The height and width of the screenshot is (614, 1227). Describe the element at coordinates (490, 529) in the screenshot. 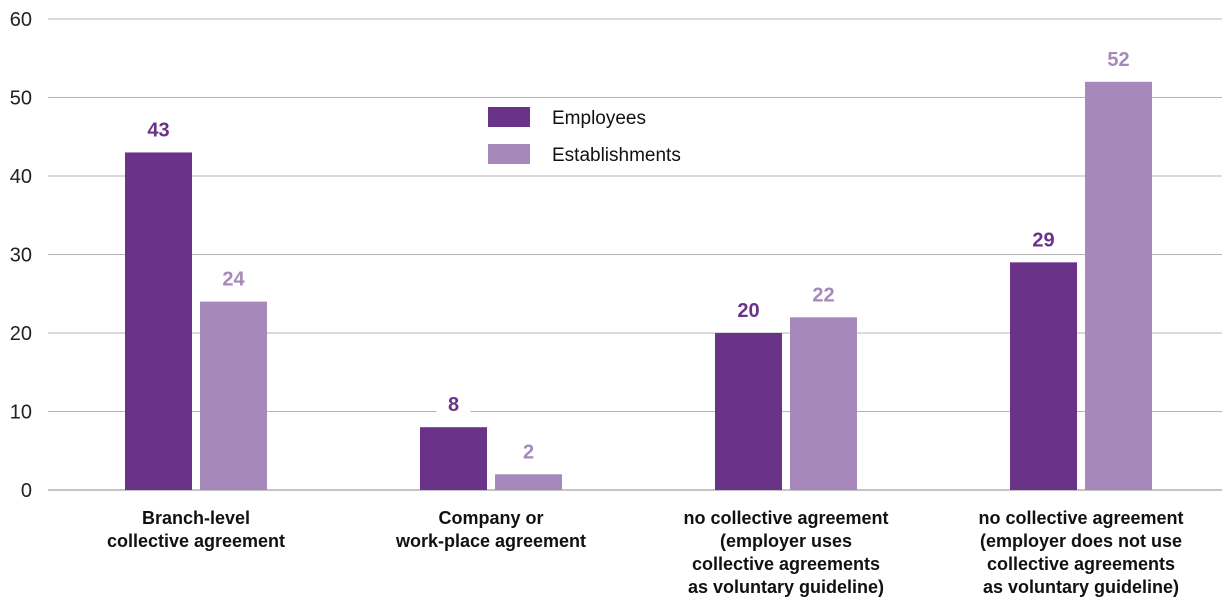

I see `category-label: Company or work-place agreement` at that location.